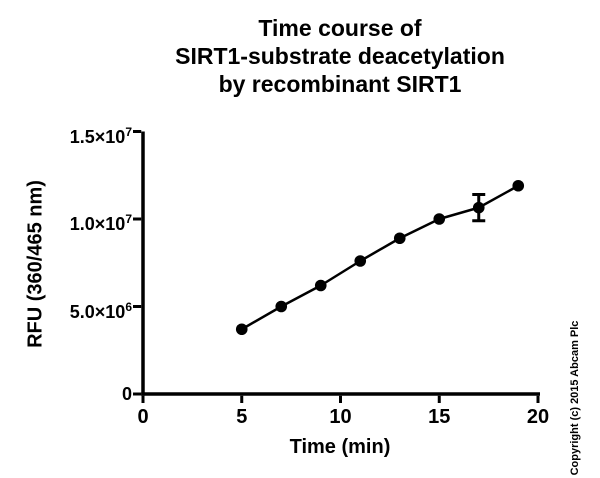  What do you see at coordinates (242, 417) in the screenshot?
I see `x-tick-label: 5` at bounding box center [242, 417].